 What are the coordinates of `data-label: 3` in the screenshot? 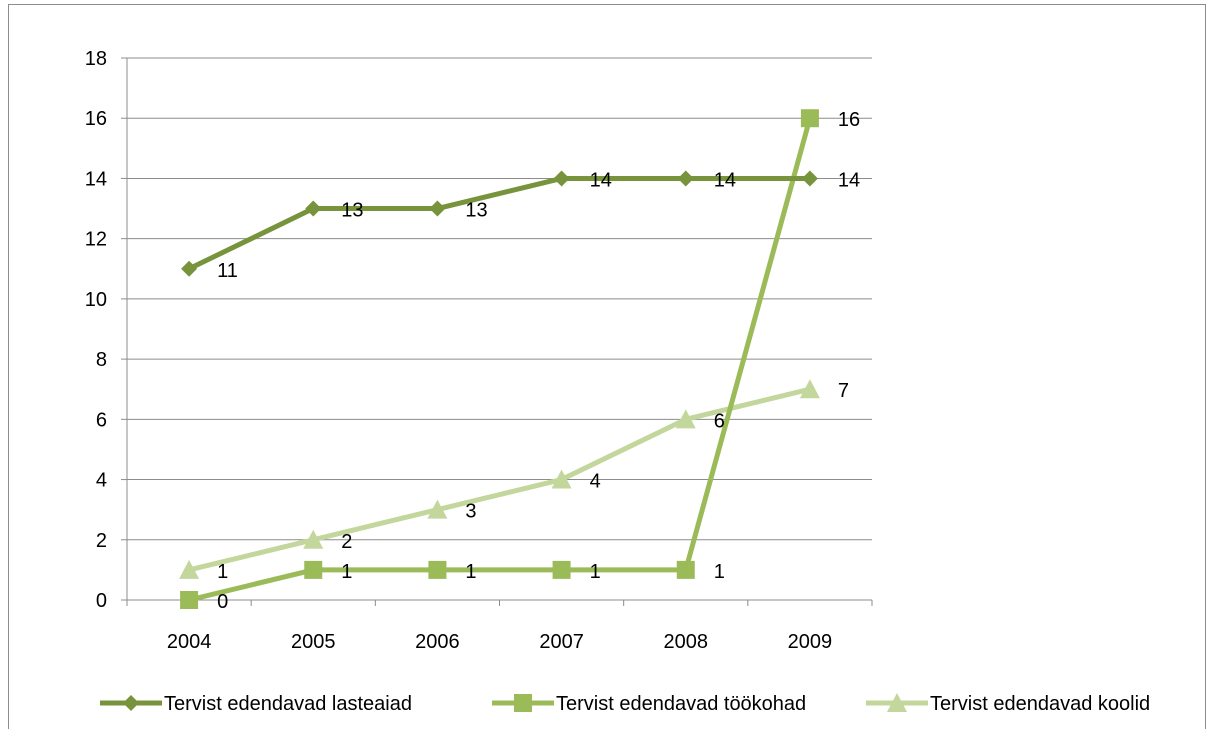 It's located at (470, 512).